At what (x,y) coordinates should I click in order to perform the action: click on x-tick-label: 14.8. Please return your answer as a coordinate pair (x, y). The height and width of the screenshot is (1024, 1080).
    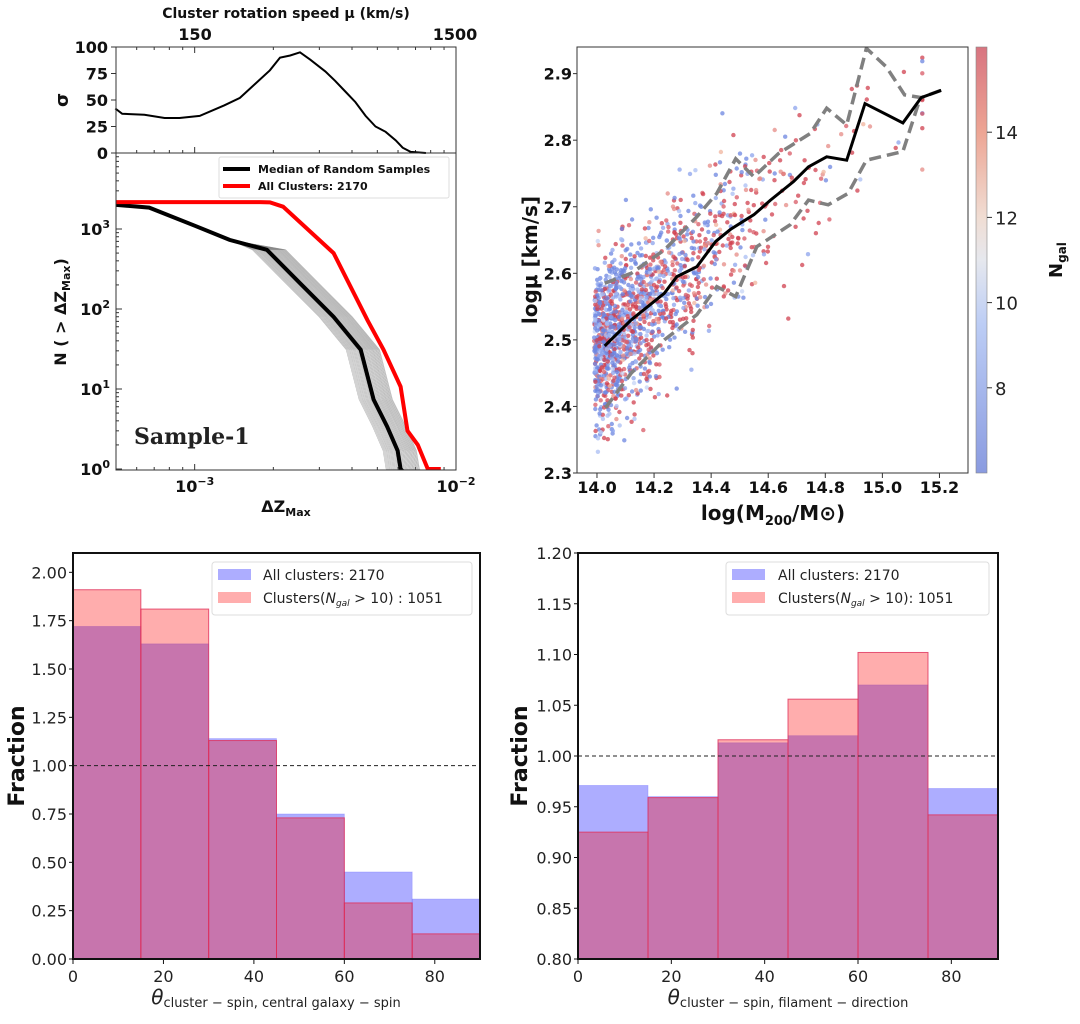
    Looking at the image, I should click on (825, 487).